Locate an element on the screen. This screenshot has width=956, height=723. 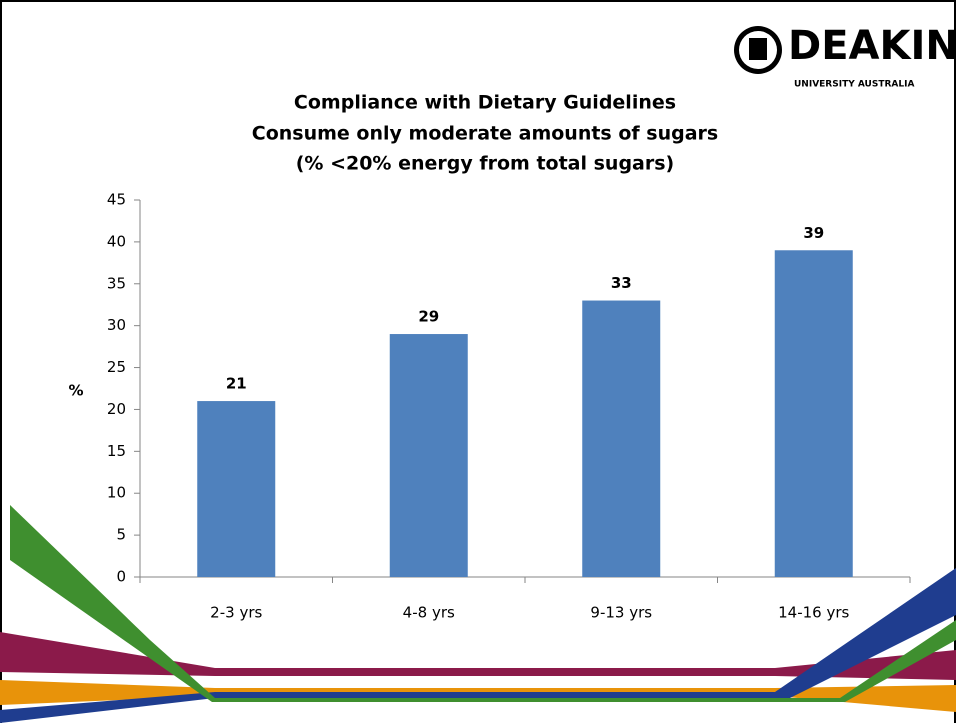
y-tick-label: 25 is located at coordinates (116, 367).